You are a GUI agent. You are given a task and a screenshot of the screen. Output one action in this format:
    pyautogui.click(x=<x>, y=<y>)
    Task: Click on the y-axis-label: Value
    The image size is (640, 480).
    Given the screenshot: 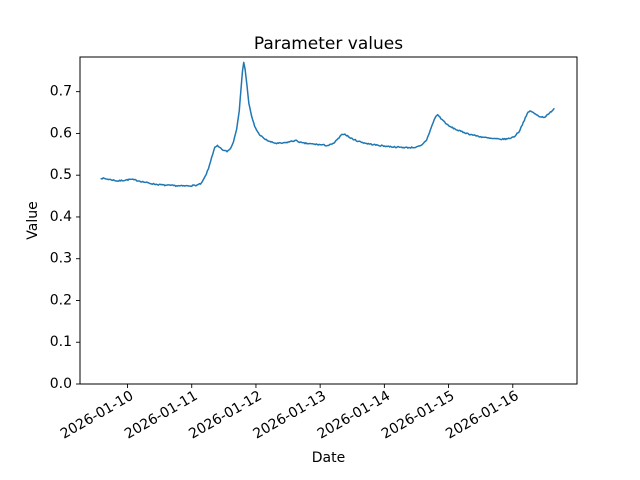 What is the action you would take?
    pyautogui.click(x=33, y=220)
    